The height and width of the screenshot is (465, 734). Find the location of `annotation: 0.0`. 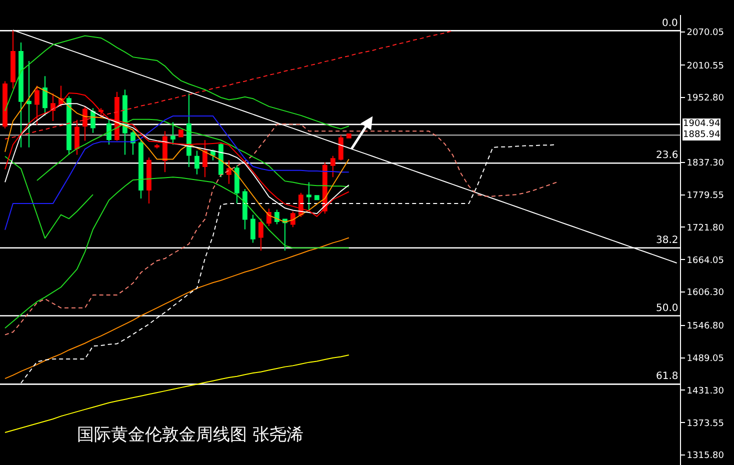

annotation: 0.0 is located at coordinates (670, 23).